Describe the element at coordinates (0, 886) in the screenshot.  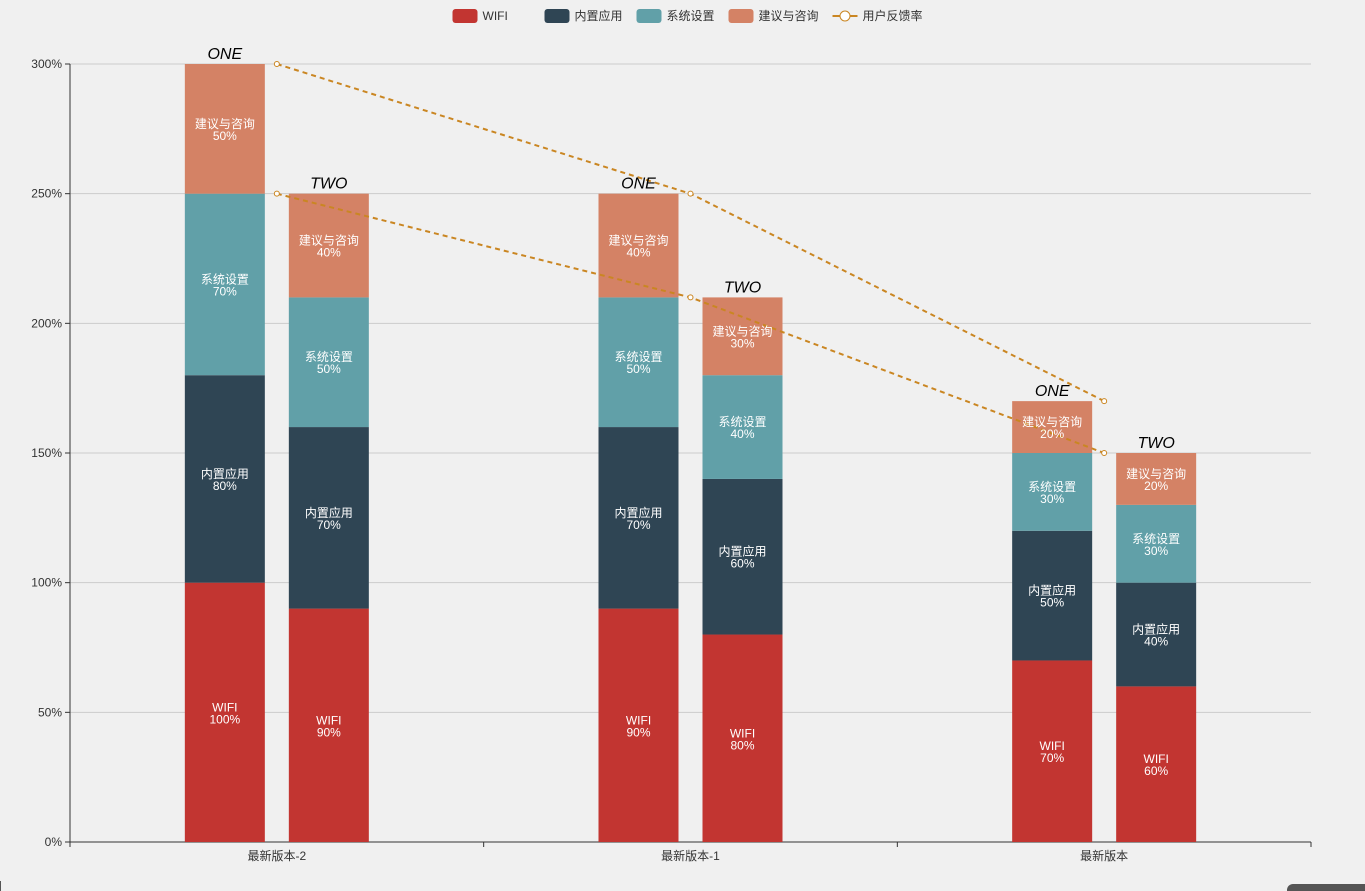
I see `scrollbar-mark` at that location.